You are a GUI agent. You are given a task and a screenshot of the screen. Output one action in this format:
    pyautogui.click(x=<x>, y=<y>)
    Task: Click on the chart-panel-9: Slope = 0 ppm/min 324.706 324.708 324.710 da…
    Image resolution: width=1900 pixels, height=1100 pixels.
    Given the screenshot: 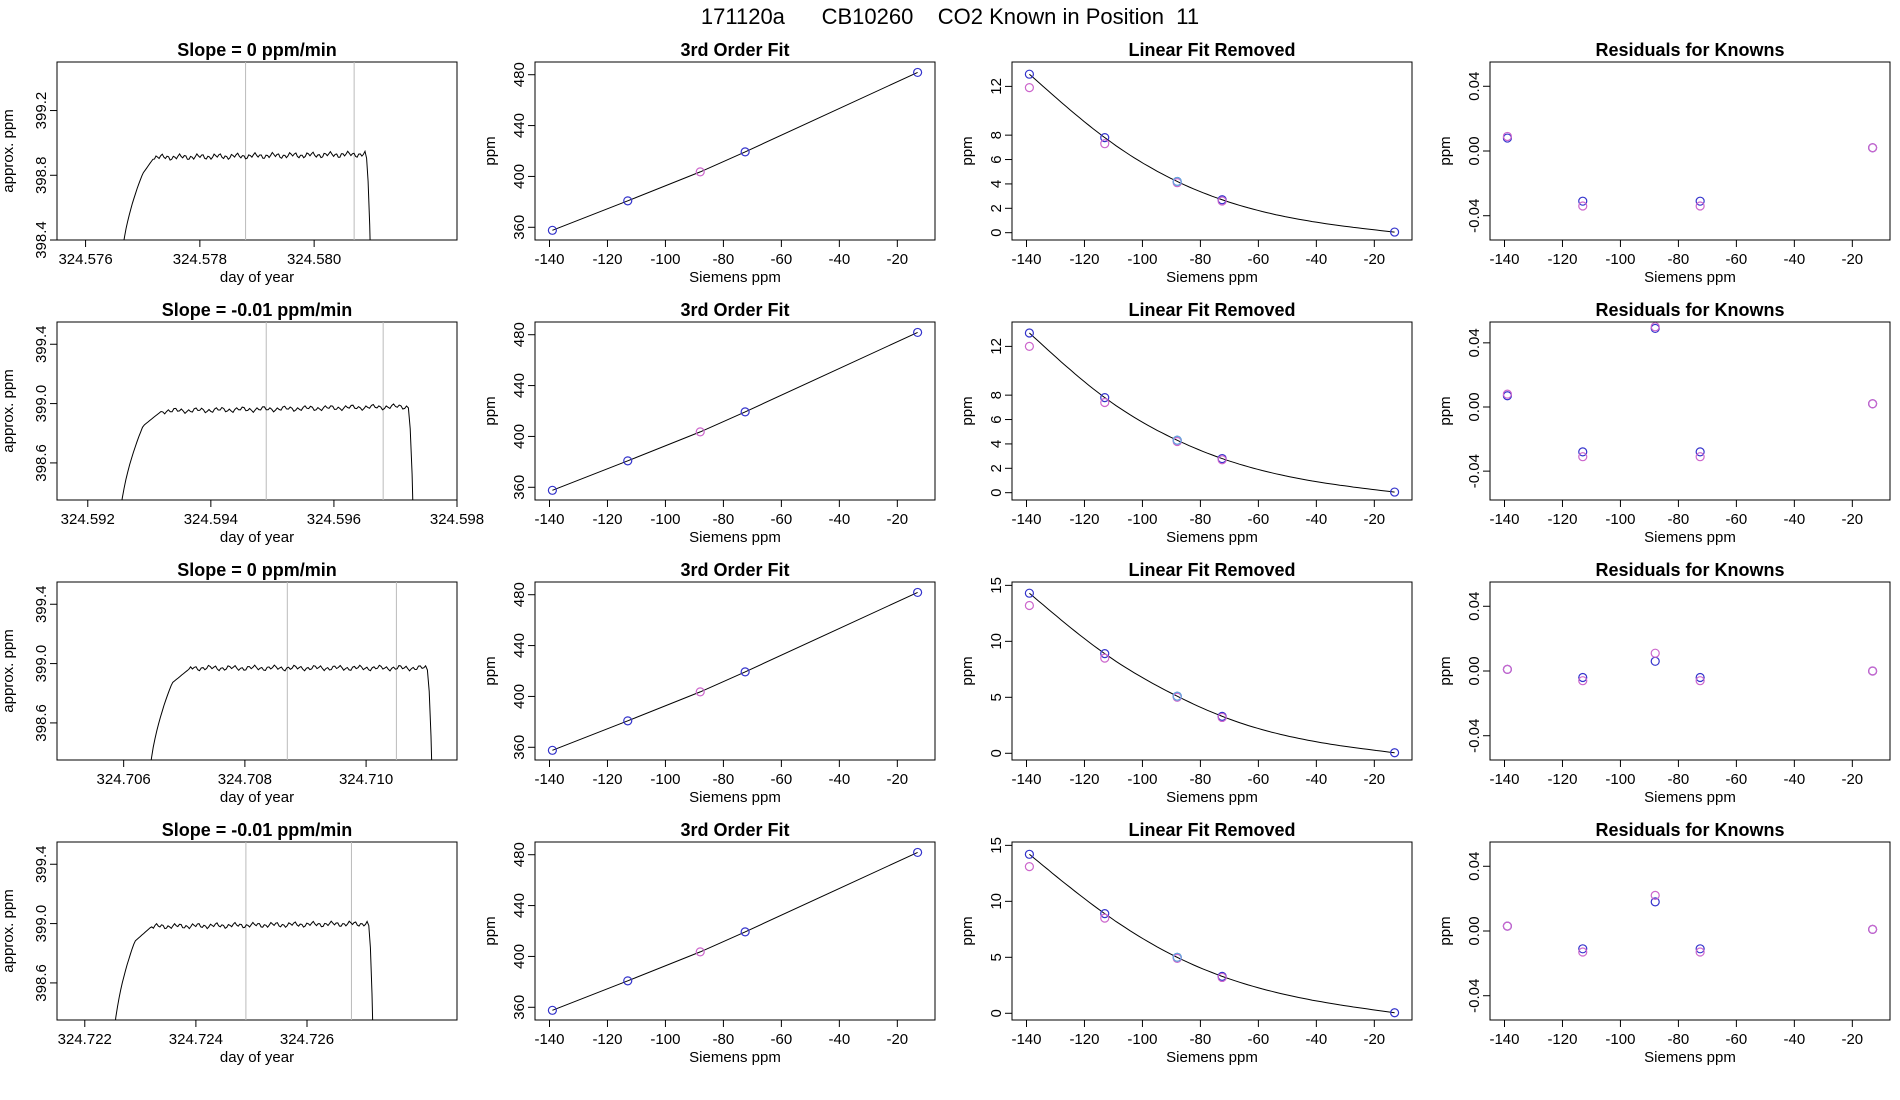 What is the action you would take?
    pyautogui.click(x=229, y=683)
    